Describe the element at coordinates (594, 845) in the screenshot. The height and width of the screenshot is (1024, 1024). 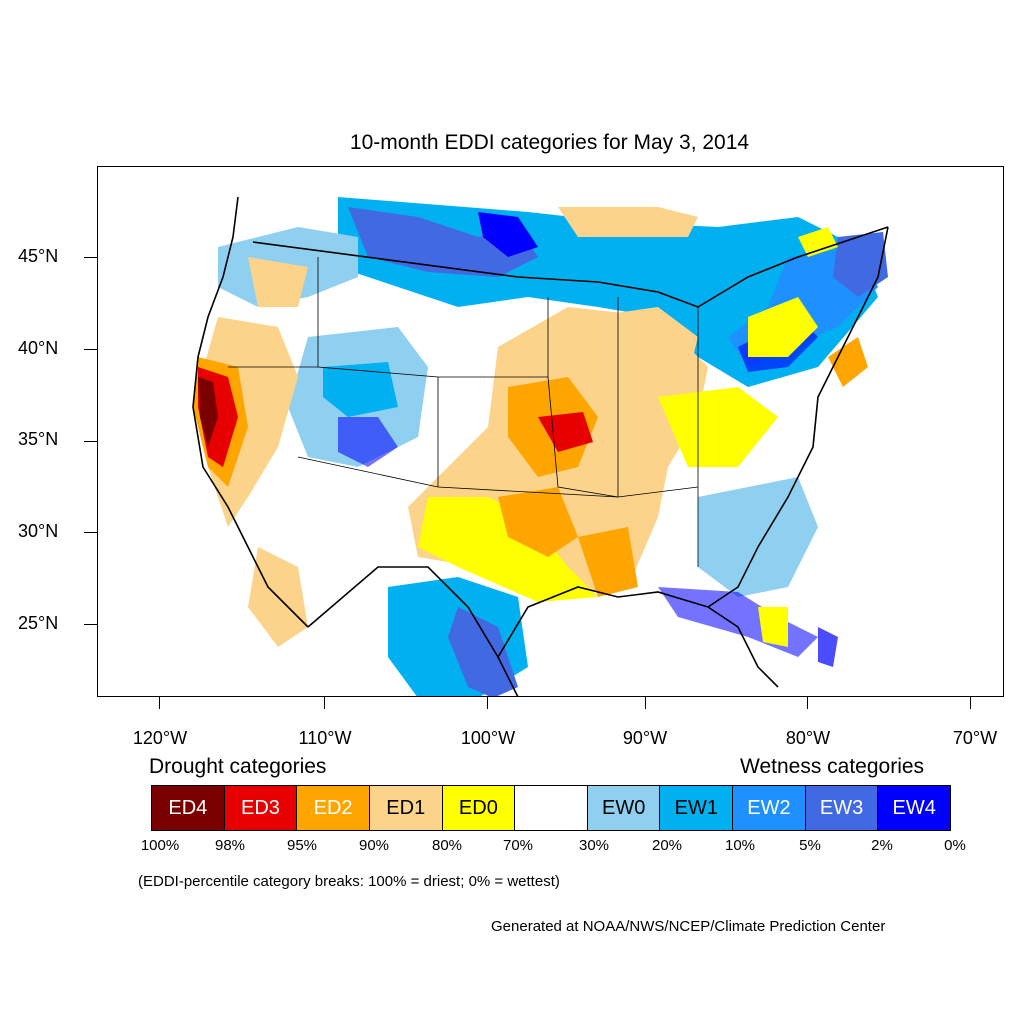
I see `break-label: 30%` at that location.